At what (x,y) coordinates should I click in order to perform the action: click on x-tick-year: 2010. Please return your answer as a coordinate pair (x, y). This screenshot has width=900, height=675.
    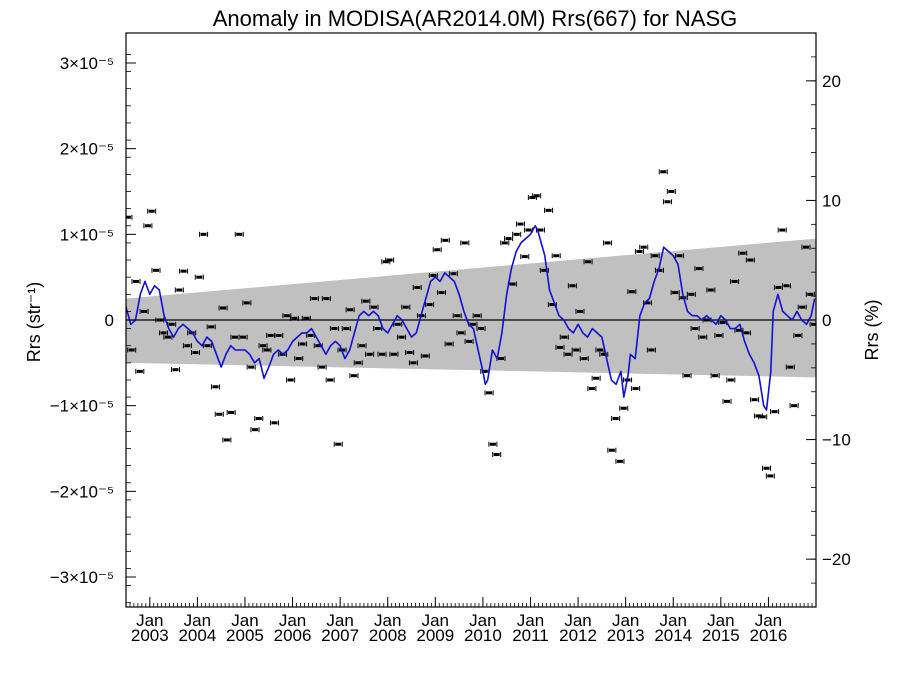
    Looking at the image, I should click on (483, 635).